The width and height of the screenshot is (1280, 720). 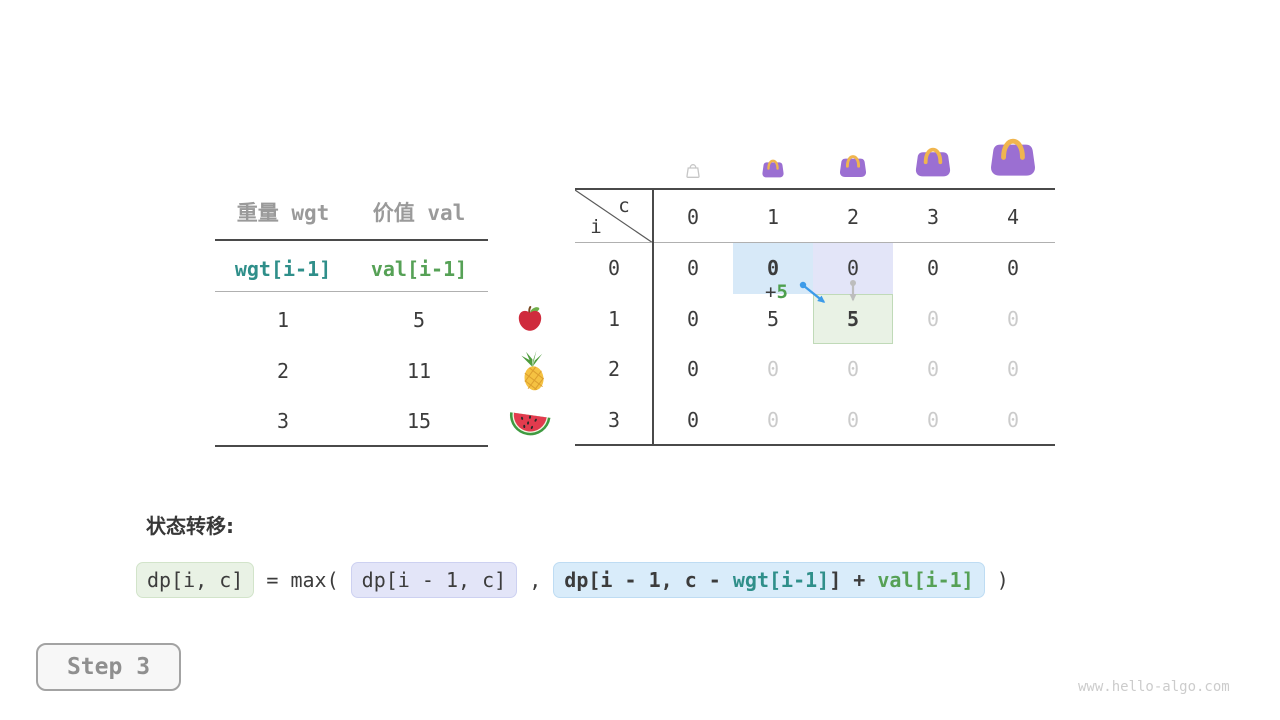 What do you see at coordinates (535, 580) in the screenshot?
I see `formula-comma: ,` at bounding box center [535, 580].